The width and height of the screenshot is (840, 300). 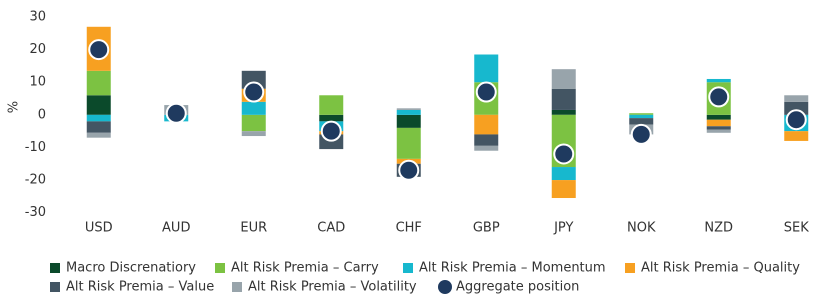 What do you see at coordinates (14, 107) in the screenshot?
I see `y-axis-label: %` at bounding box center [14, 107].